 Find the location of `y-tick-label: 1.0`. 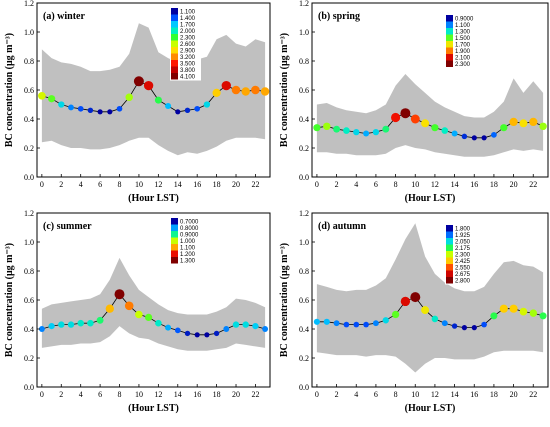

y-tick-label: 1.0 is located at coordinates (304, 32).